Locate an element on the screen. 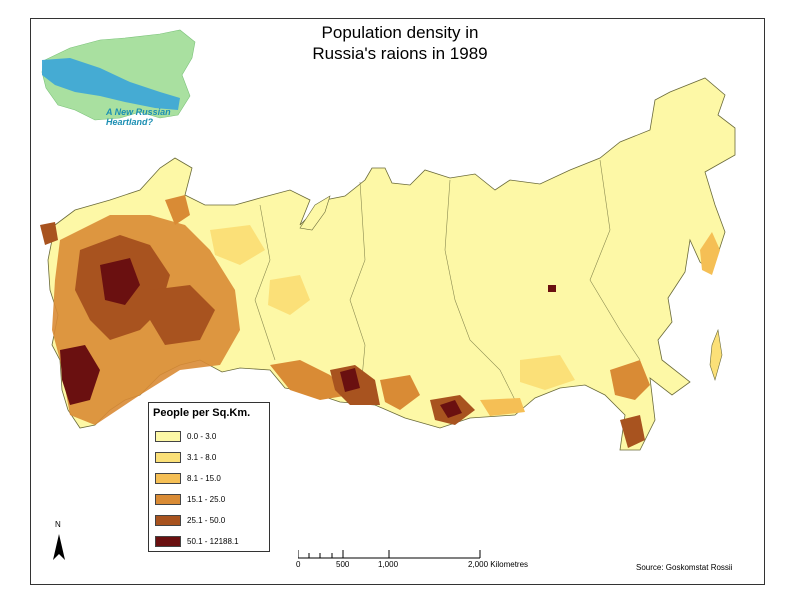 The image size is (800, 600). legend-row-2: 3.1 - 8.0 is located at coordinates (185, 457).